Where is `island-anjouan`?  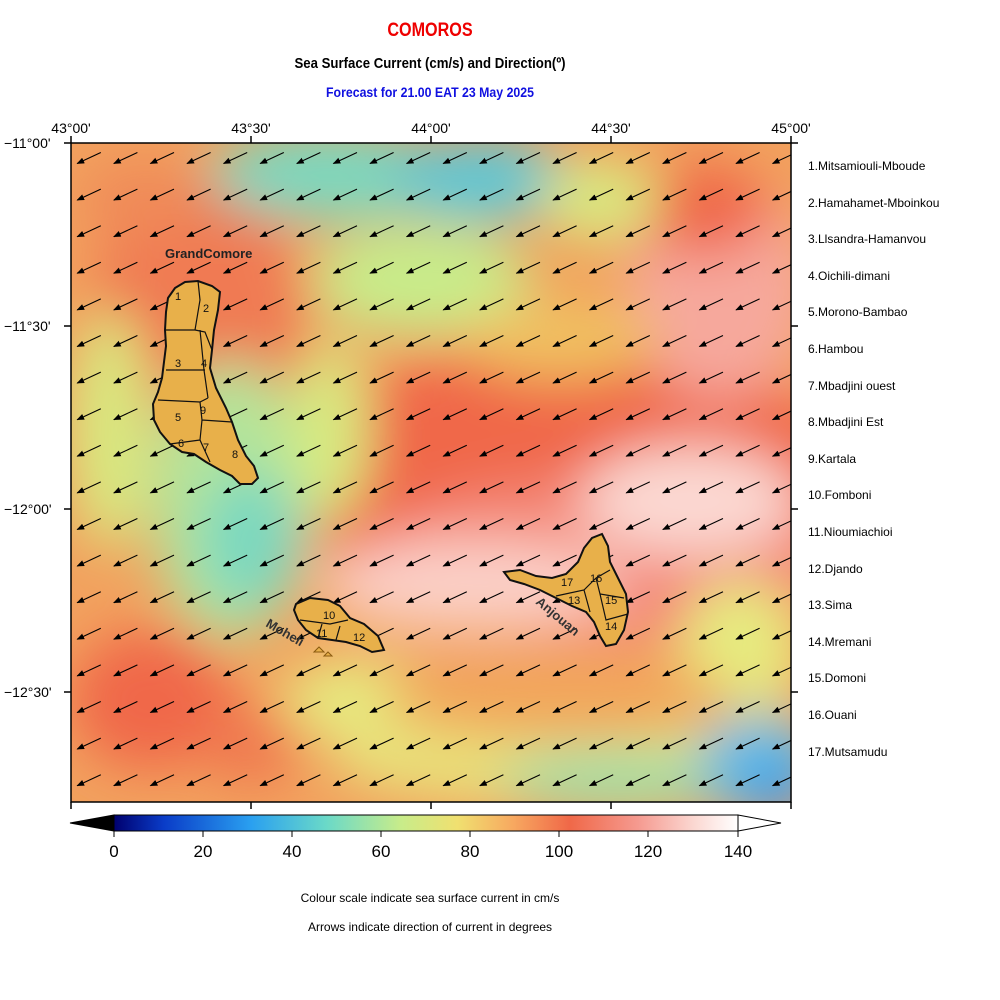
island-anjouan is located at coordinates (566, 590).